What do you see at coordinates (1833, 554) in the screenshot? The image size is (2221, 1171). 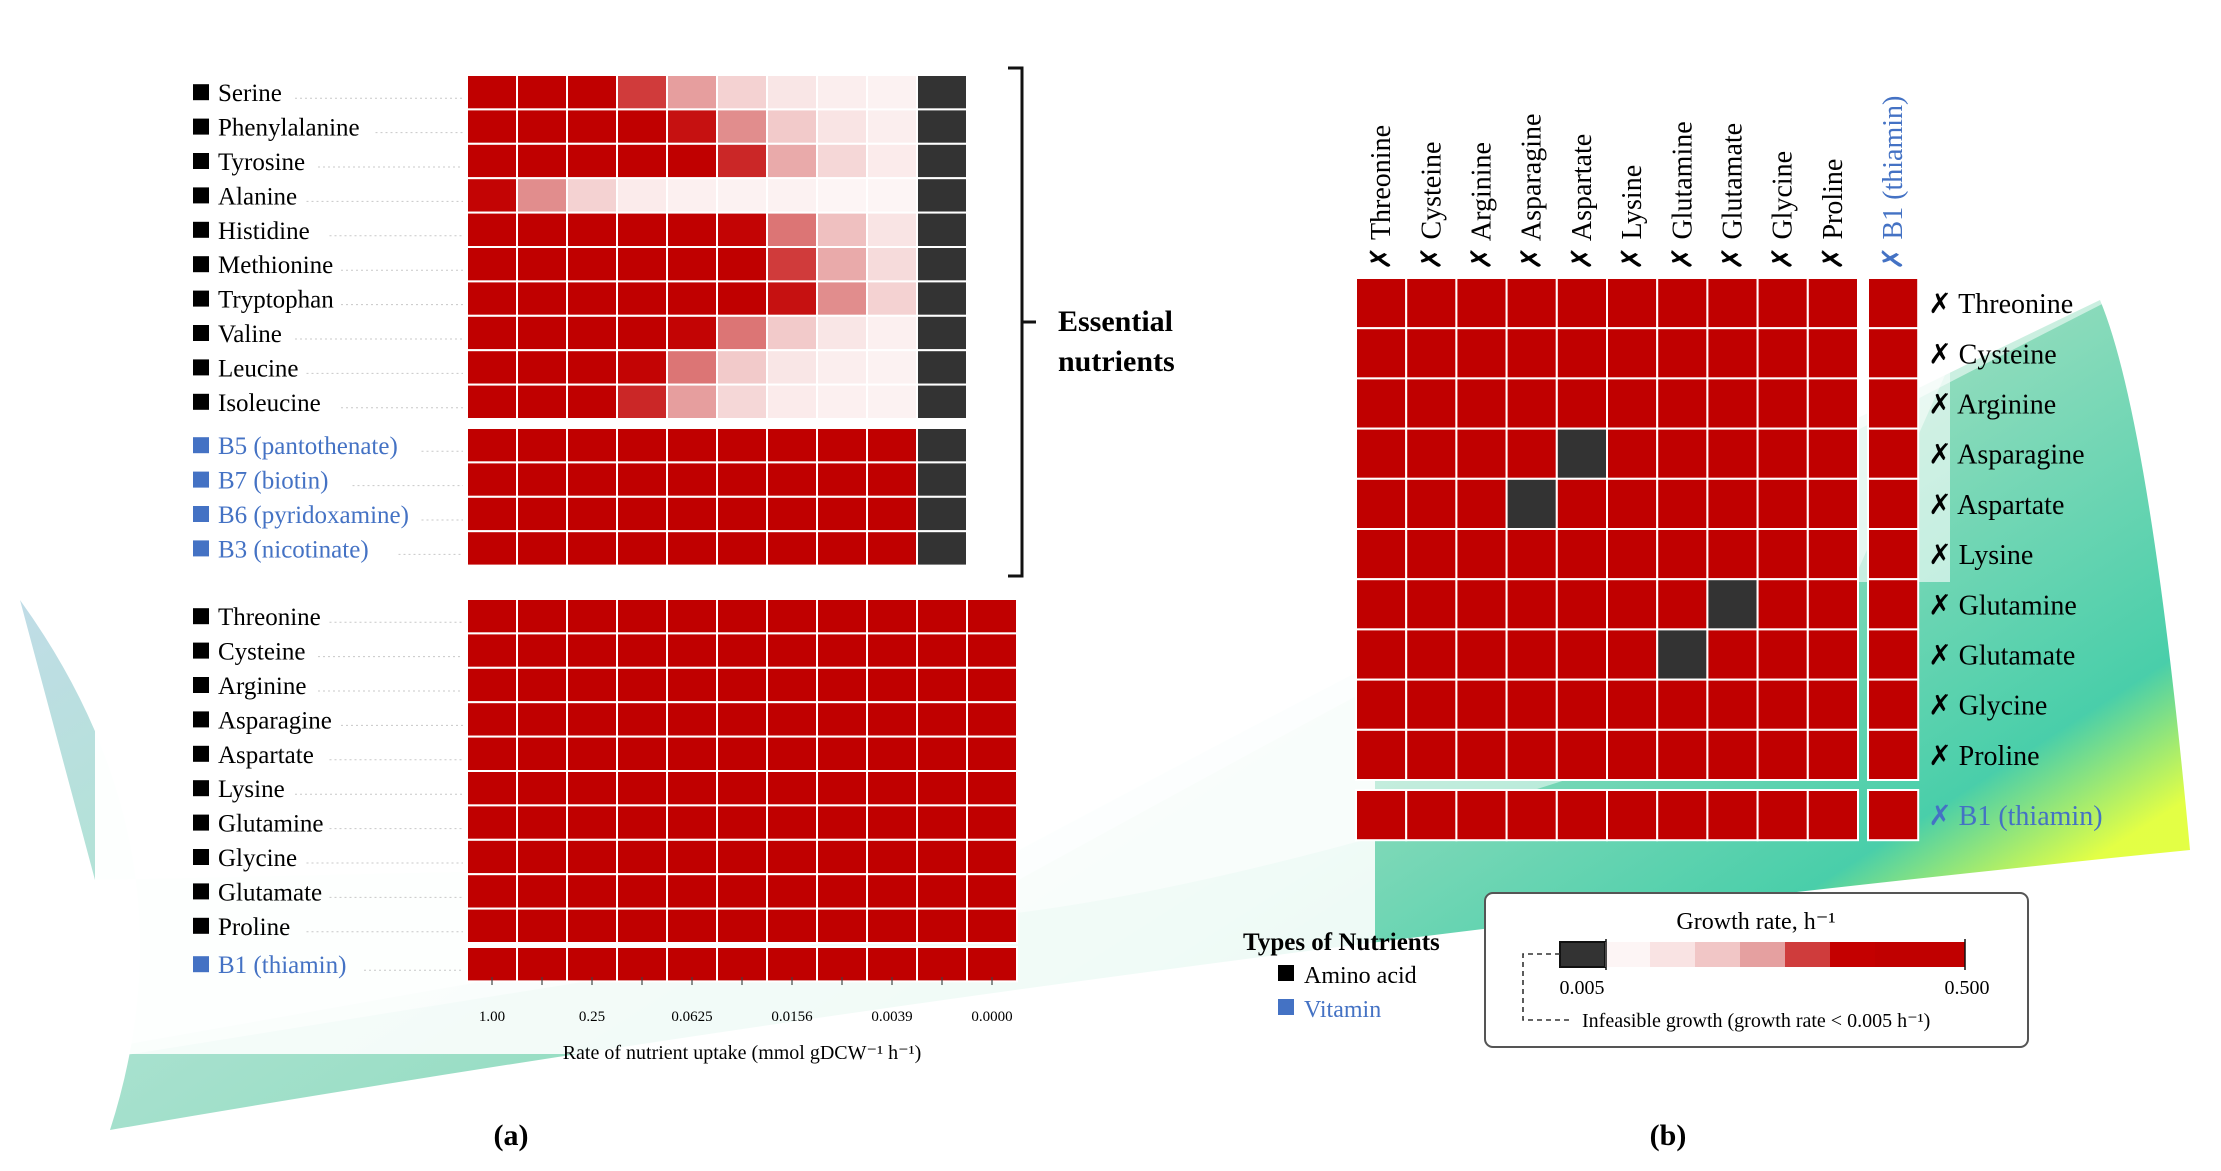 I see `cell-lysine-x-proline` at bounding box center [1833, 554].